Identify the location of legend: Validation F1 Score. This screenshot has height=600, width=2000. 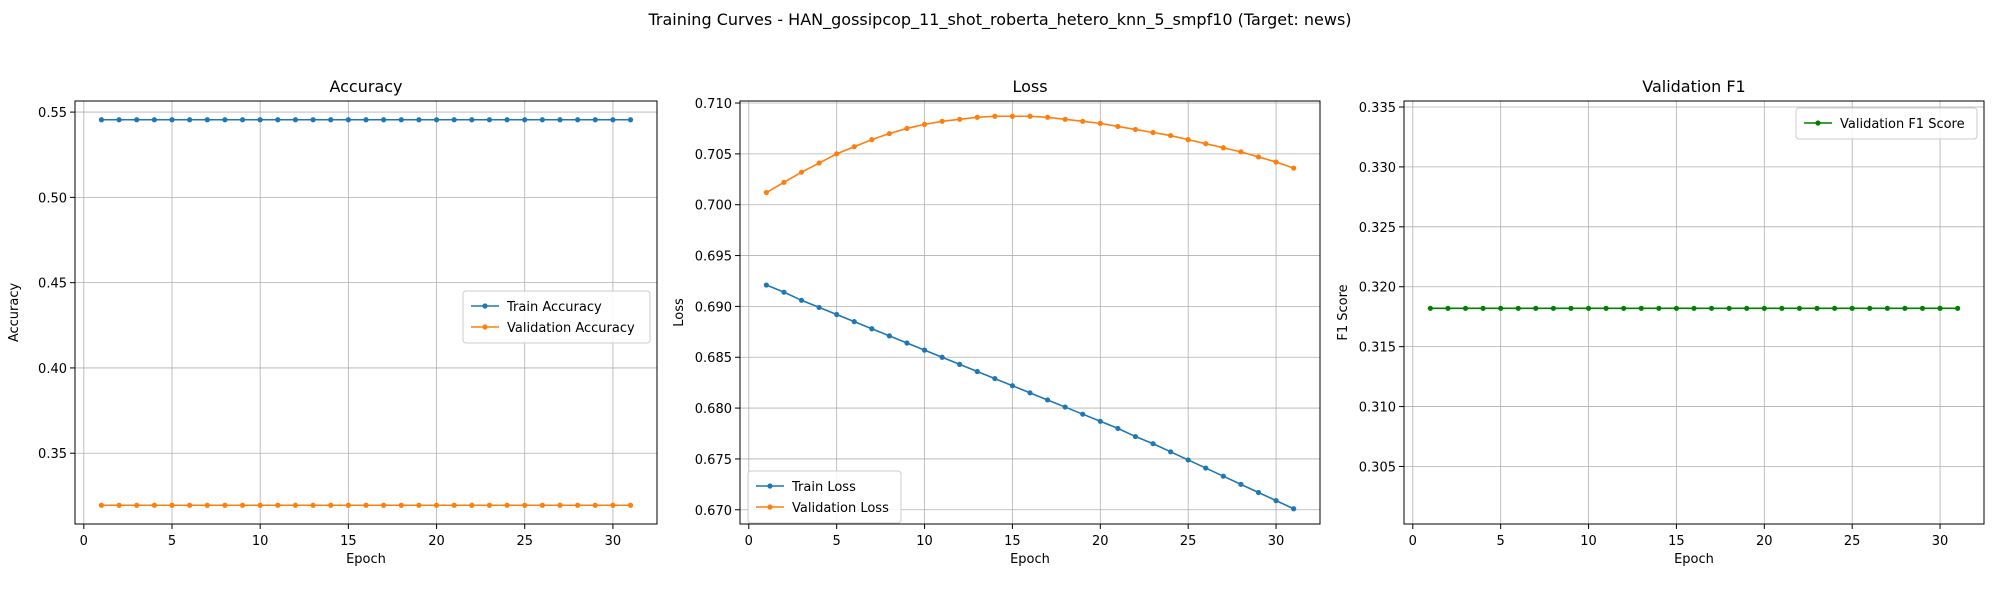
(1886, 123).